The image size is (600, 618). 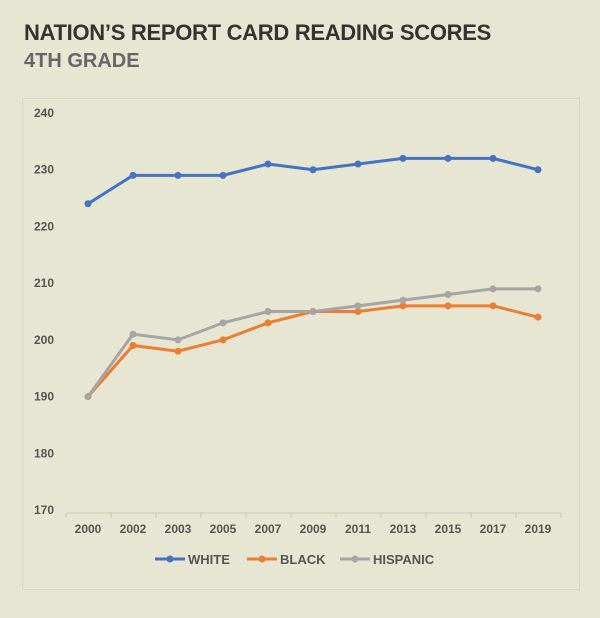 What do you see at coordinates (313, 529) in the screenshot?
I see `x-tick-label: 2009` at bounding box center [313, 529].